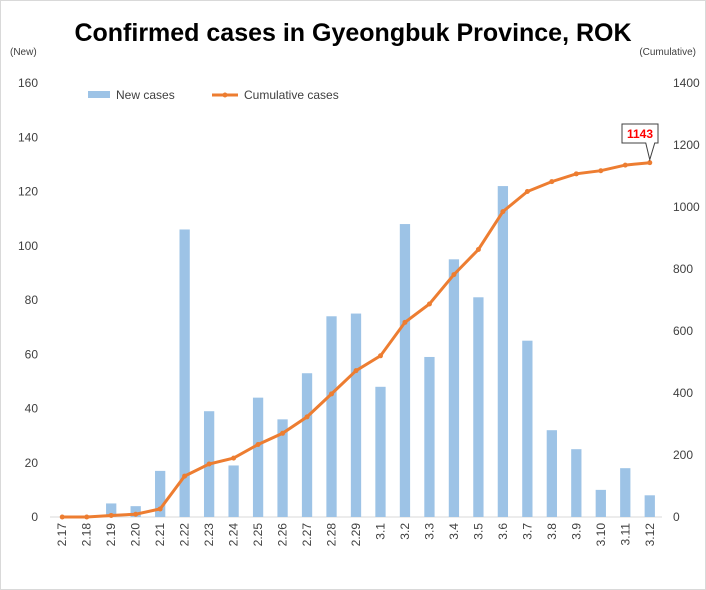  Describe the element at coordinates (478, 531) in the screenshot. I see `x-tick-label: 3.5` at that location.